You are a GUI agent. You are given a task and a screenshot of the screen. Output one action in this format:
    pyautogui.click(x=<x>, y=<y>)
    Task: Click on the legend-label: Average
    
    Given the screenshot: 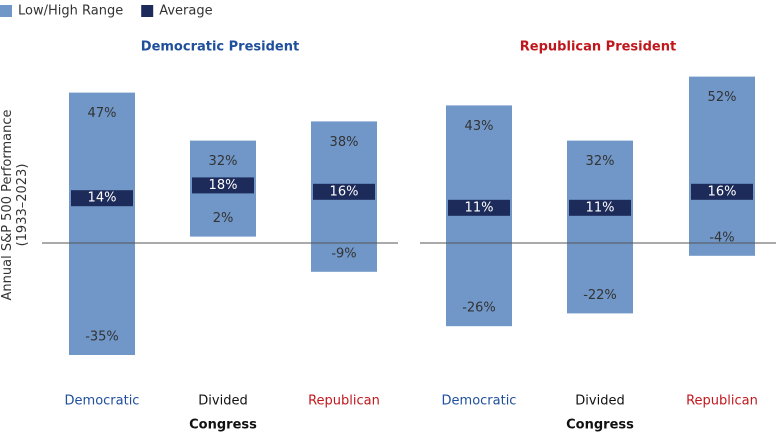 What is the action you would take?
    pyautogui.click(x=185, y=11)
    